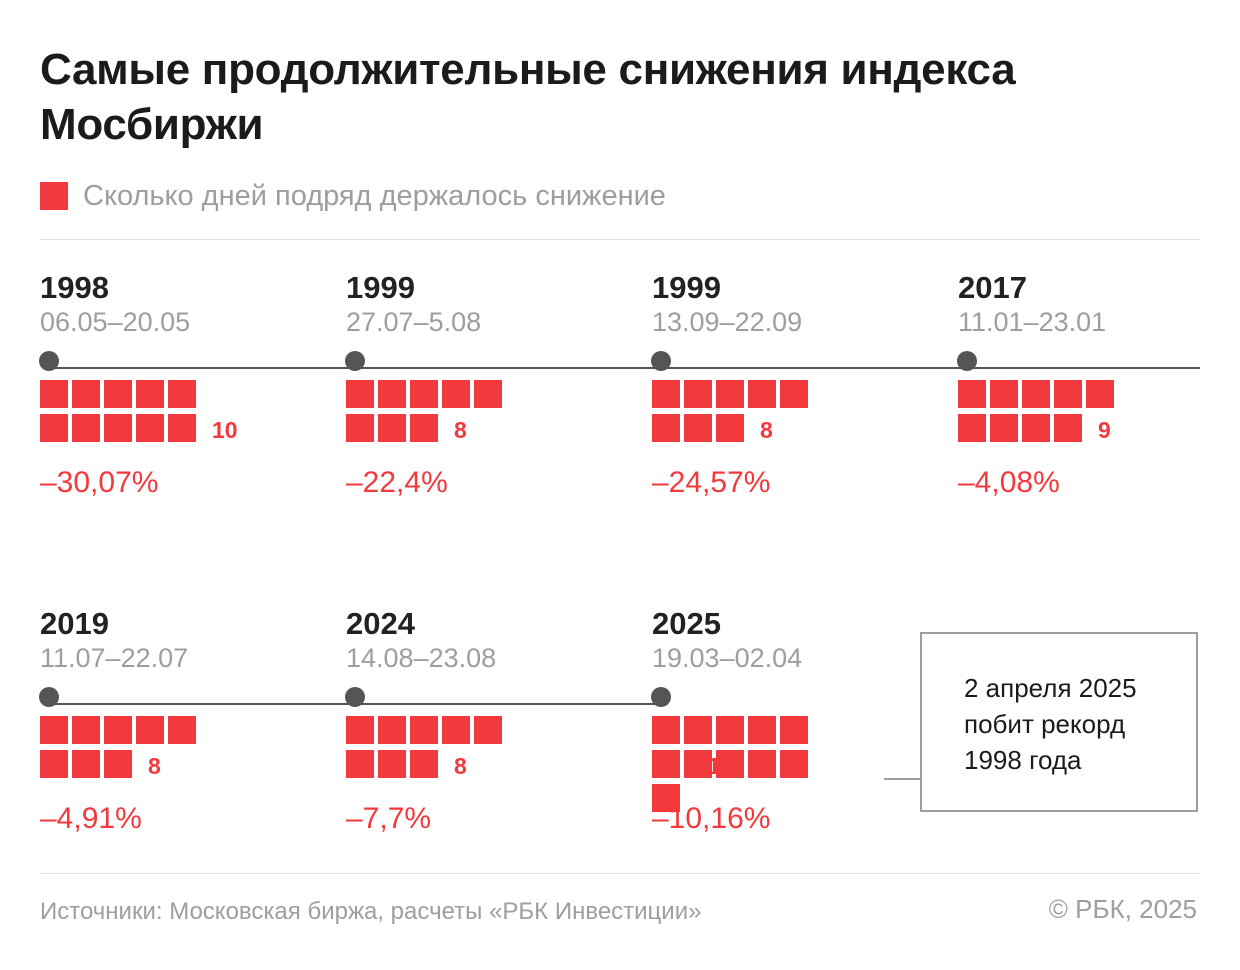  I want to click on bottom-divider, so click(620, 873).